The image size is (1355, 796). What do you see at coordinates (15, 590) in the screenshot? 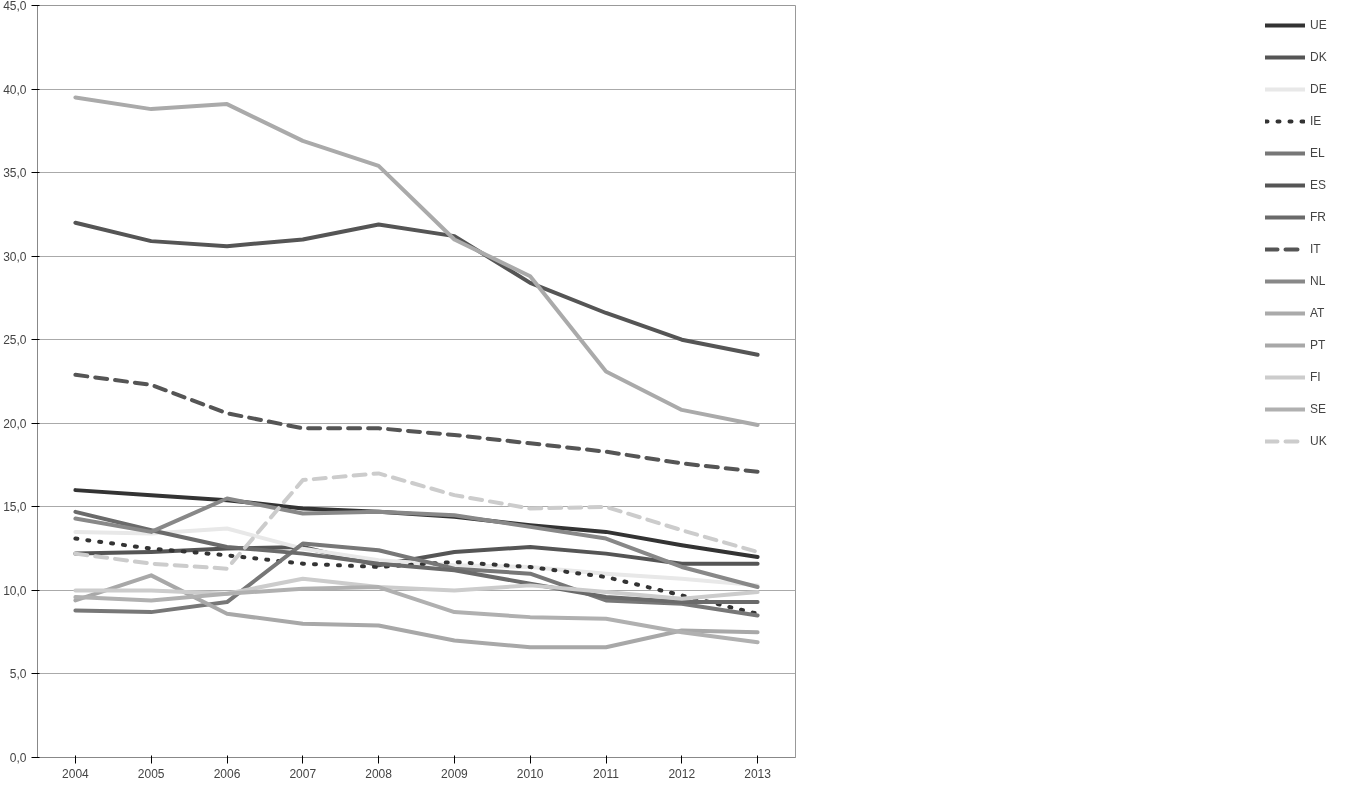
I see `y-tick-label: 10,0` at bounding box center [15, 590].